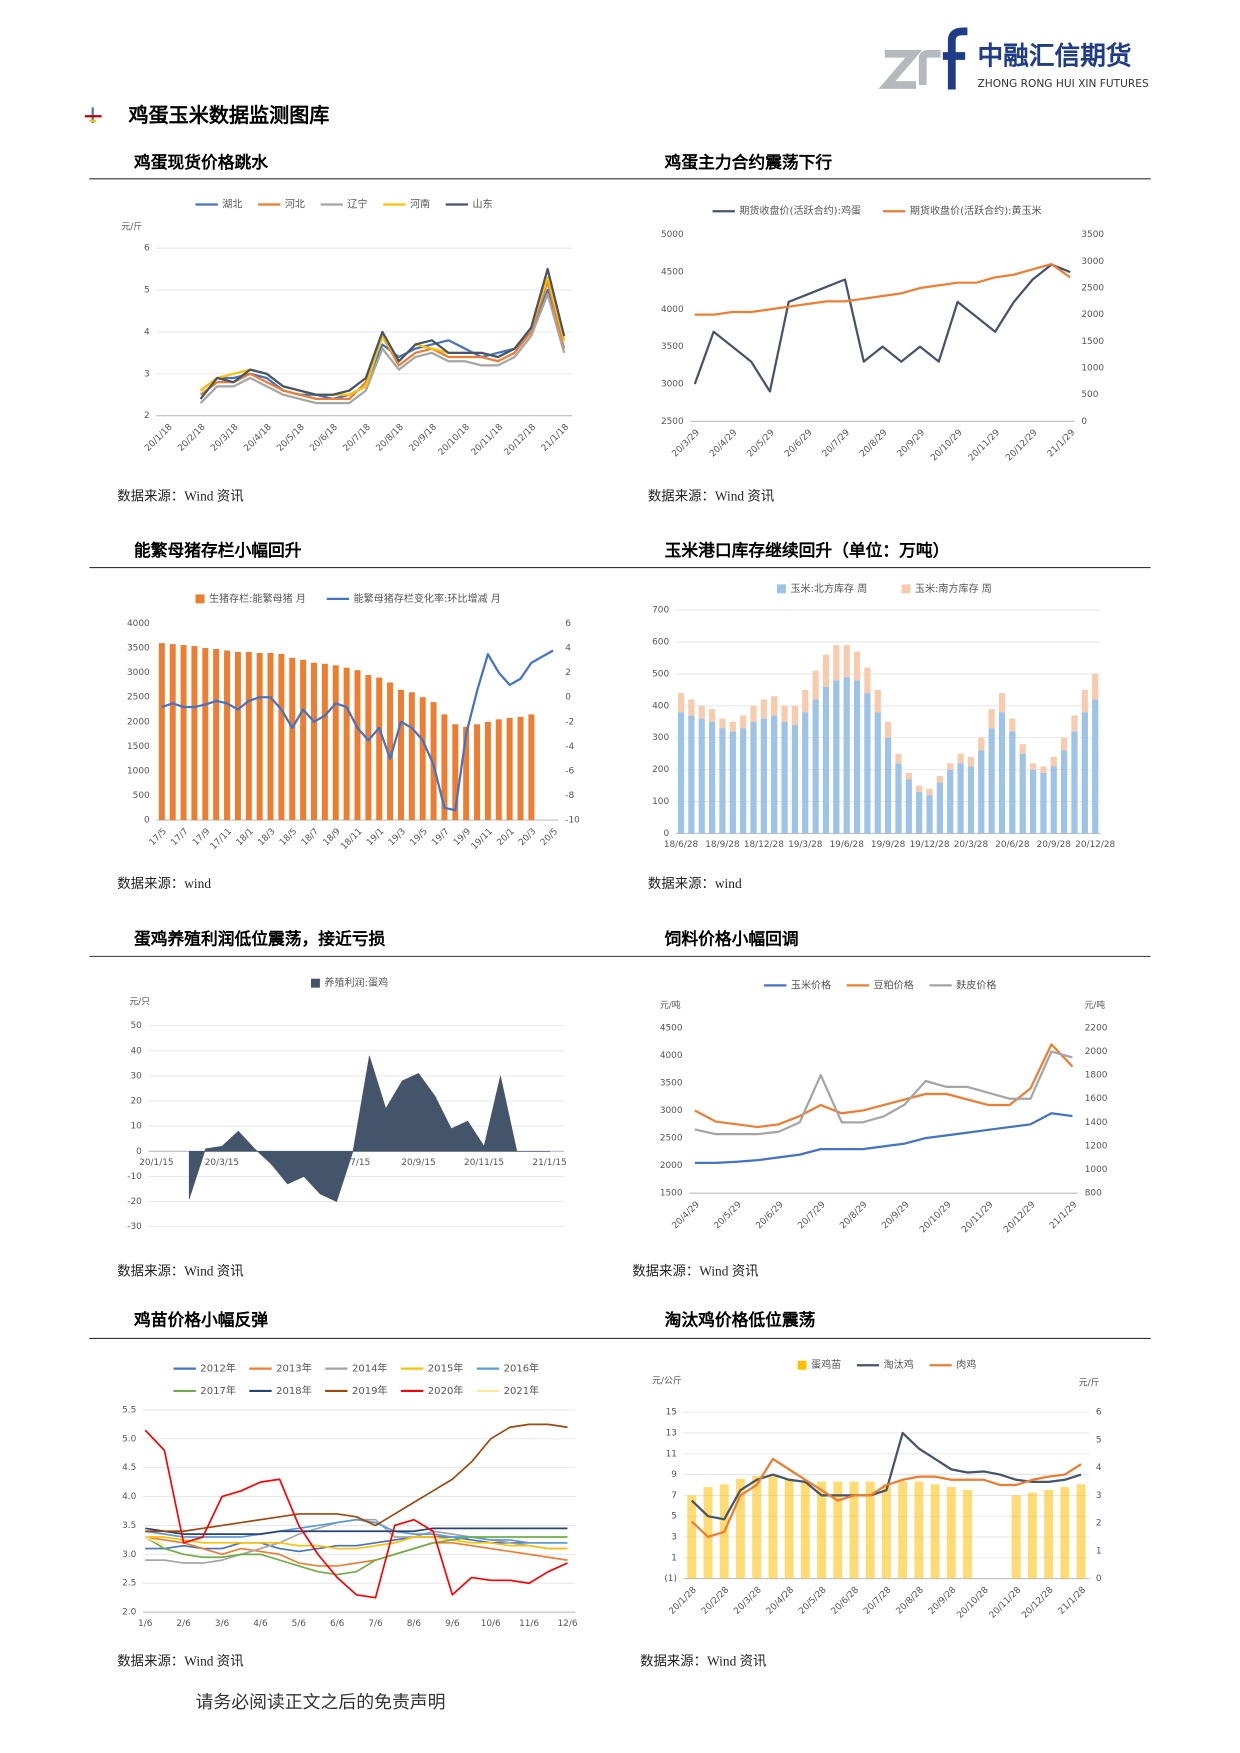 The height and width of the screenshot is (1753, 1240). I want to click on y-tick-label: 9, so click(674, 1475).